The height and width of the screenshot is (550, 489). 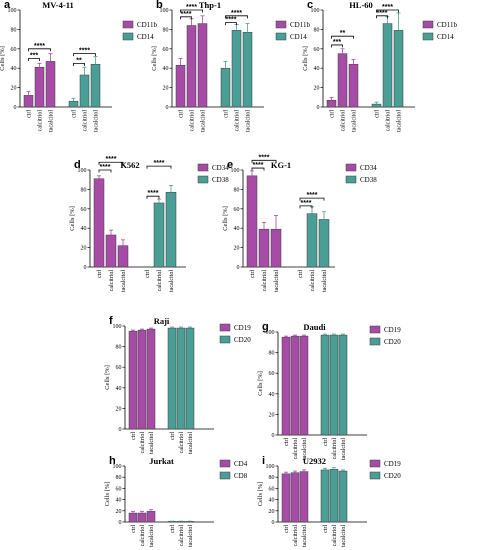 What do you see at coordinates (368, 168) in the screenshot?
I see `legend-label: CD34` at bounding box center [368, 168].